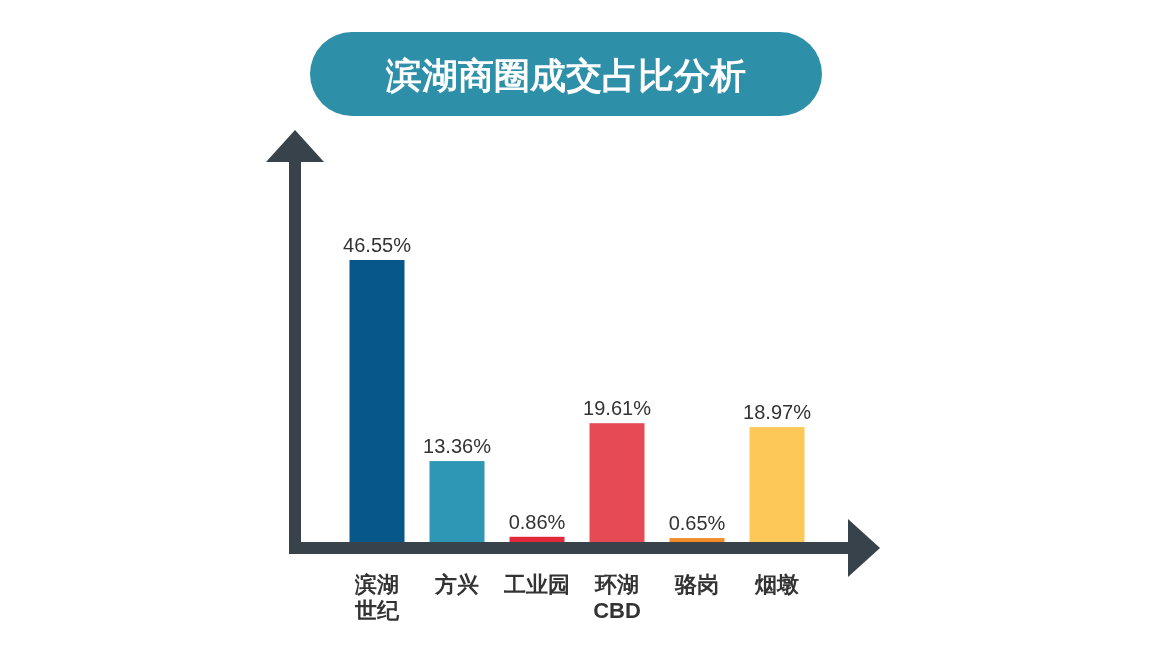 Image resolution: width=1150 pixels, height=660 pixels. I want to click on x-tick-label: 方兴, so click(456, 584).